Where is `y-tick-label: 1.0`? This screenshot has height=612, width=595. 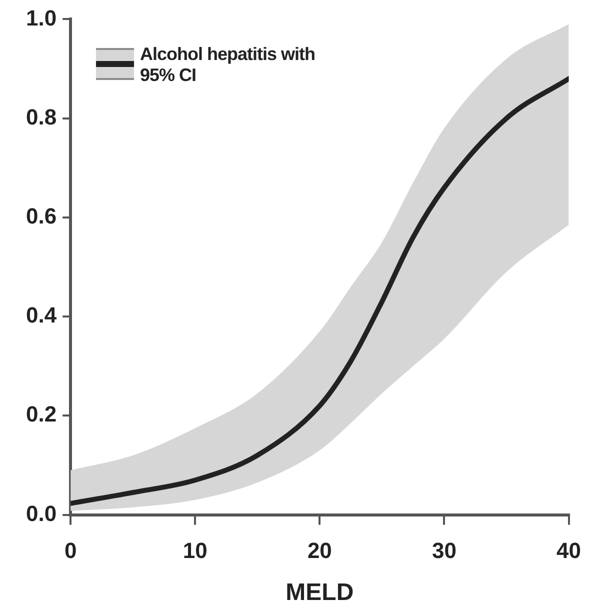 y-tick-label: 1.0 is located at coordinates (41, 17).